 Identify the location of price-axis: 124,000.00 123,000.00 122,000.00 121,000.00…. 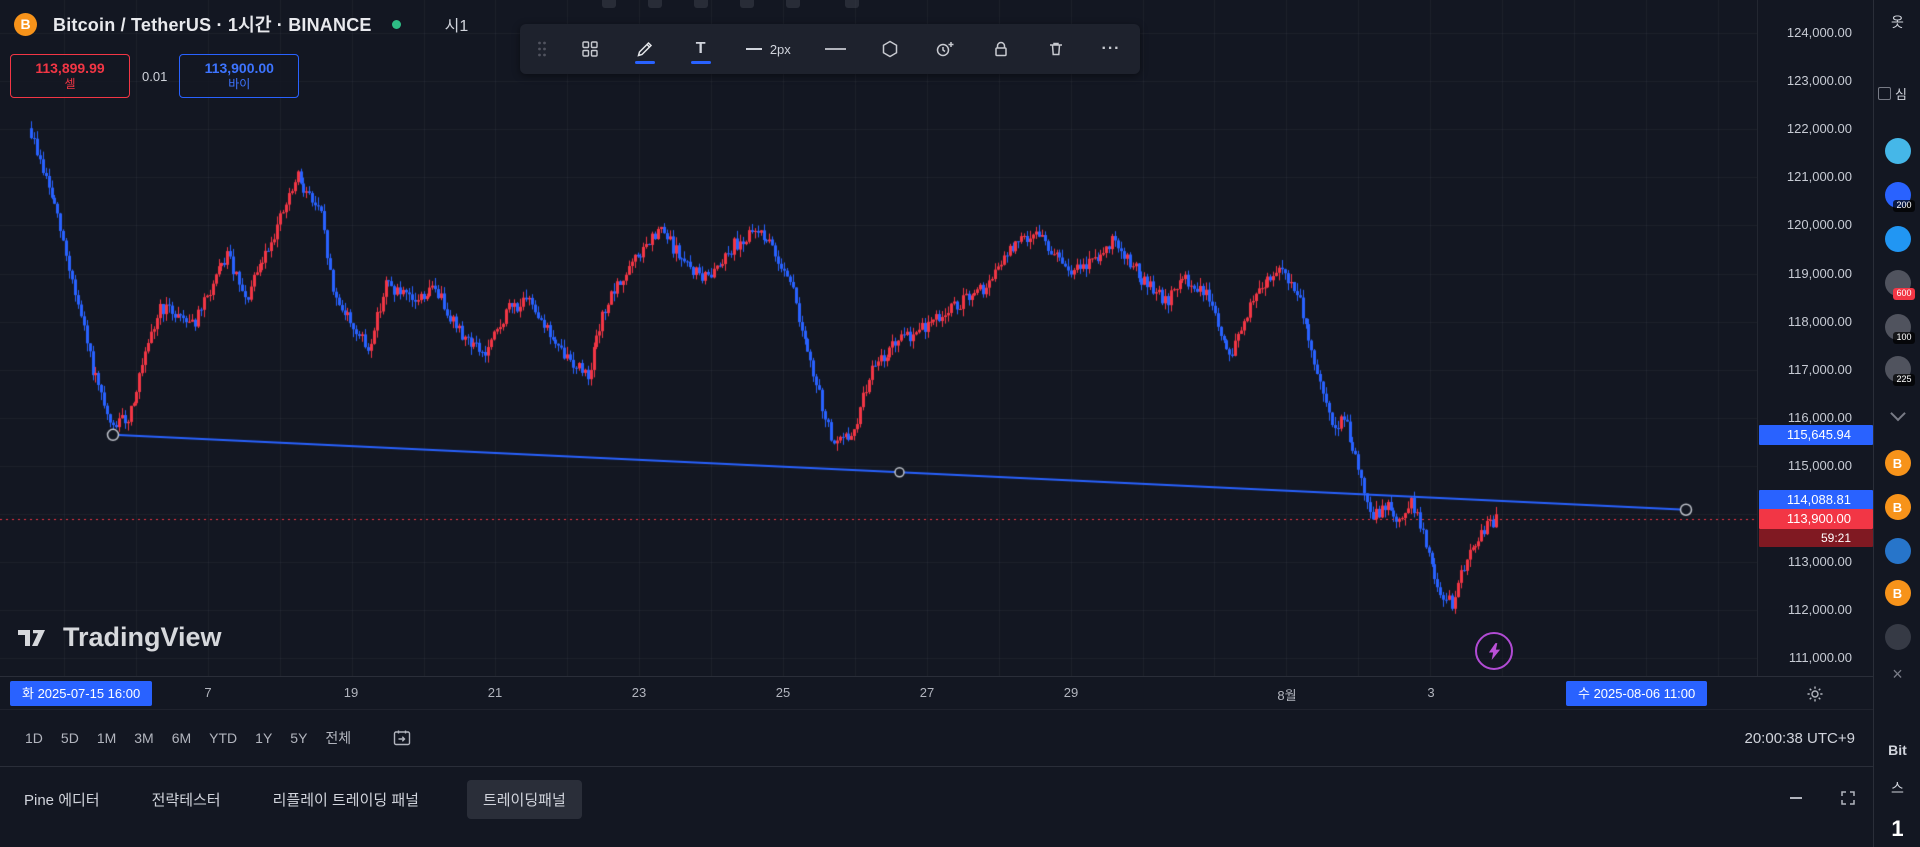
(1815, 338).